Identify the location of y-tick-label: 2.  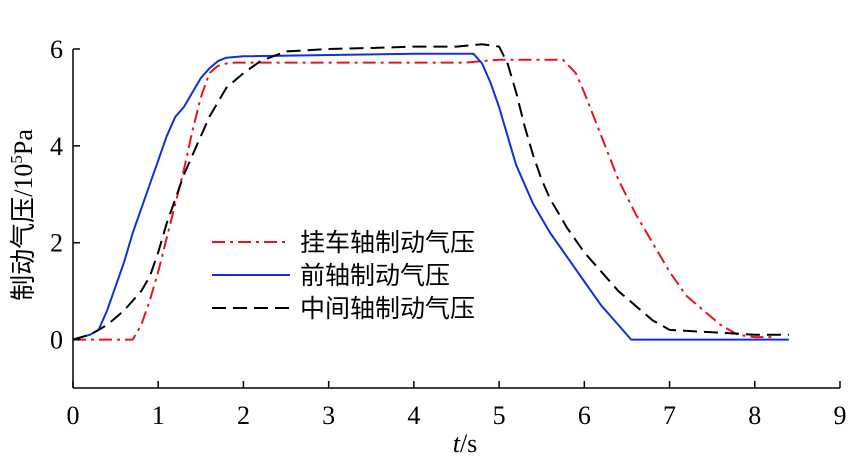
(56, 243).